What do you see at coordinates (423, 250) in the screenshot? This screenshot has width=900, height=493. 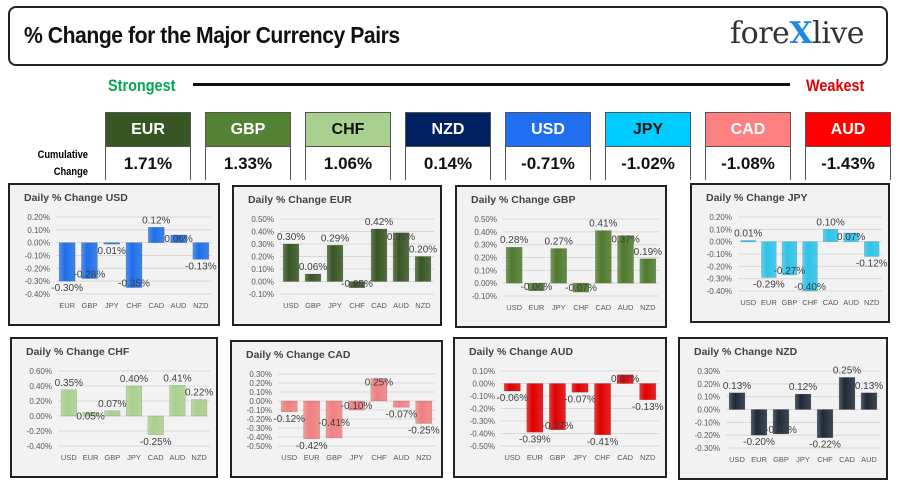 I see `data-label: 0.20%` at bounding box center [423, 250].